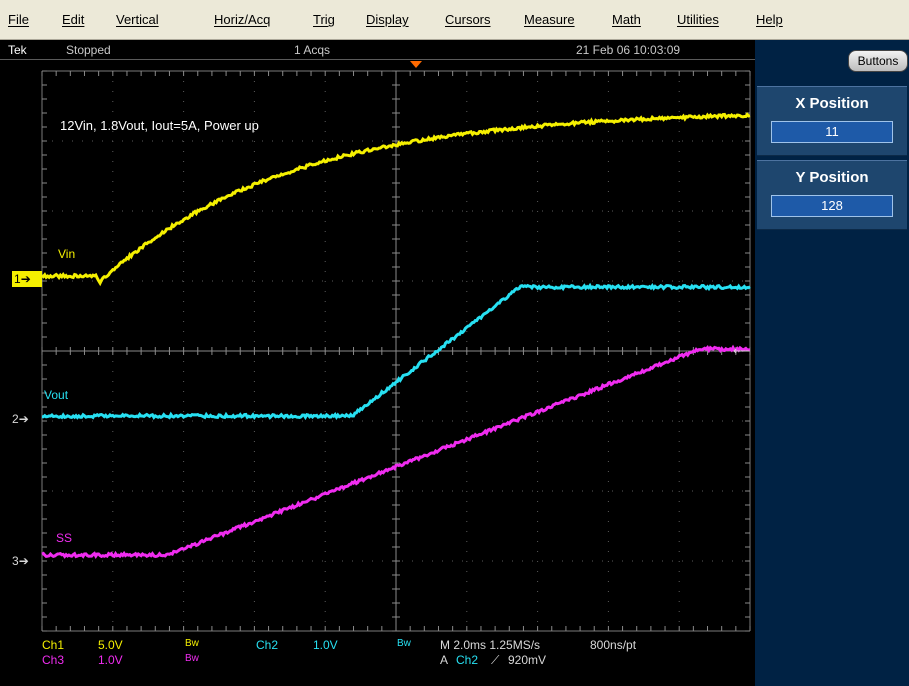 The width and height of the screenshot is (909, 686). Describe the element at coordinates (267, 645) in the screenshot. I see `ch2-name: Ch2` at that location.